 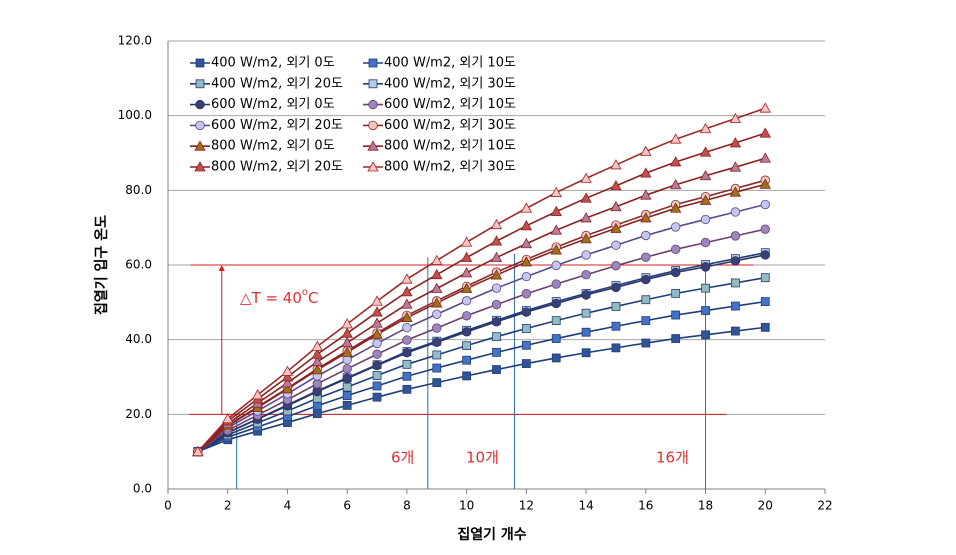 I want to click on legend-item: 600 W/m2, 외기 20도, so click(x=266, y=125).